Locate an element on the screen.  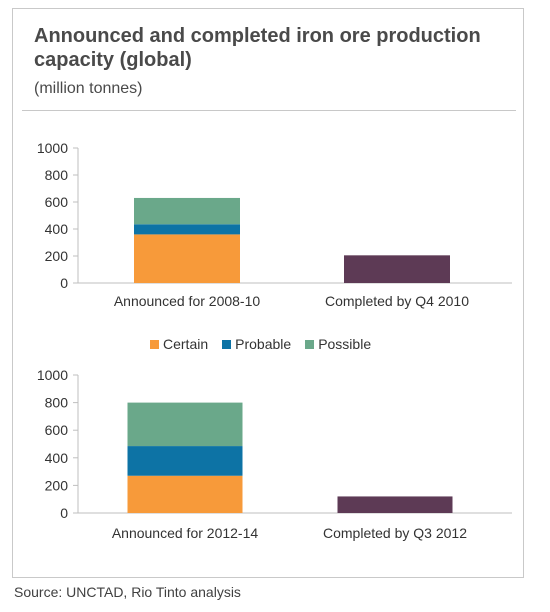
legend-label-probable: Probable is located at coordinates (263, 344).